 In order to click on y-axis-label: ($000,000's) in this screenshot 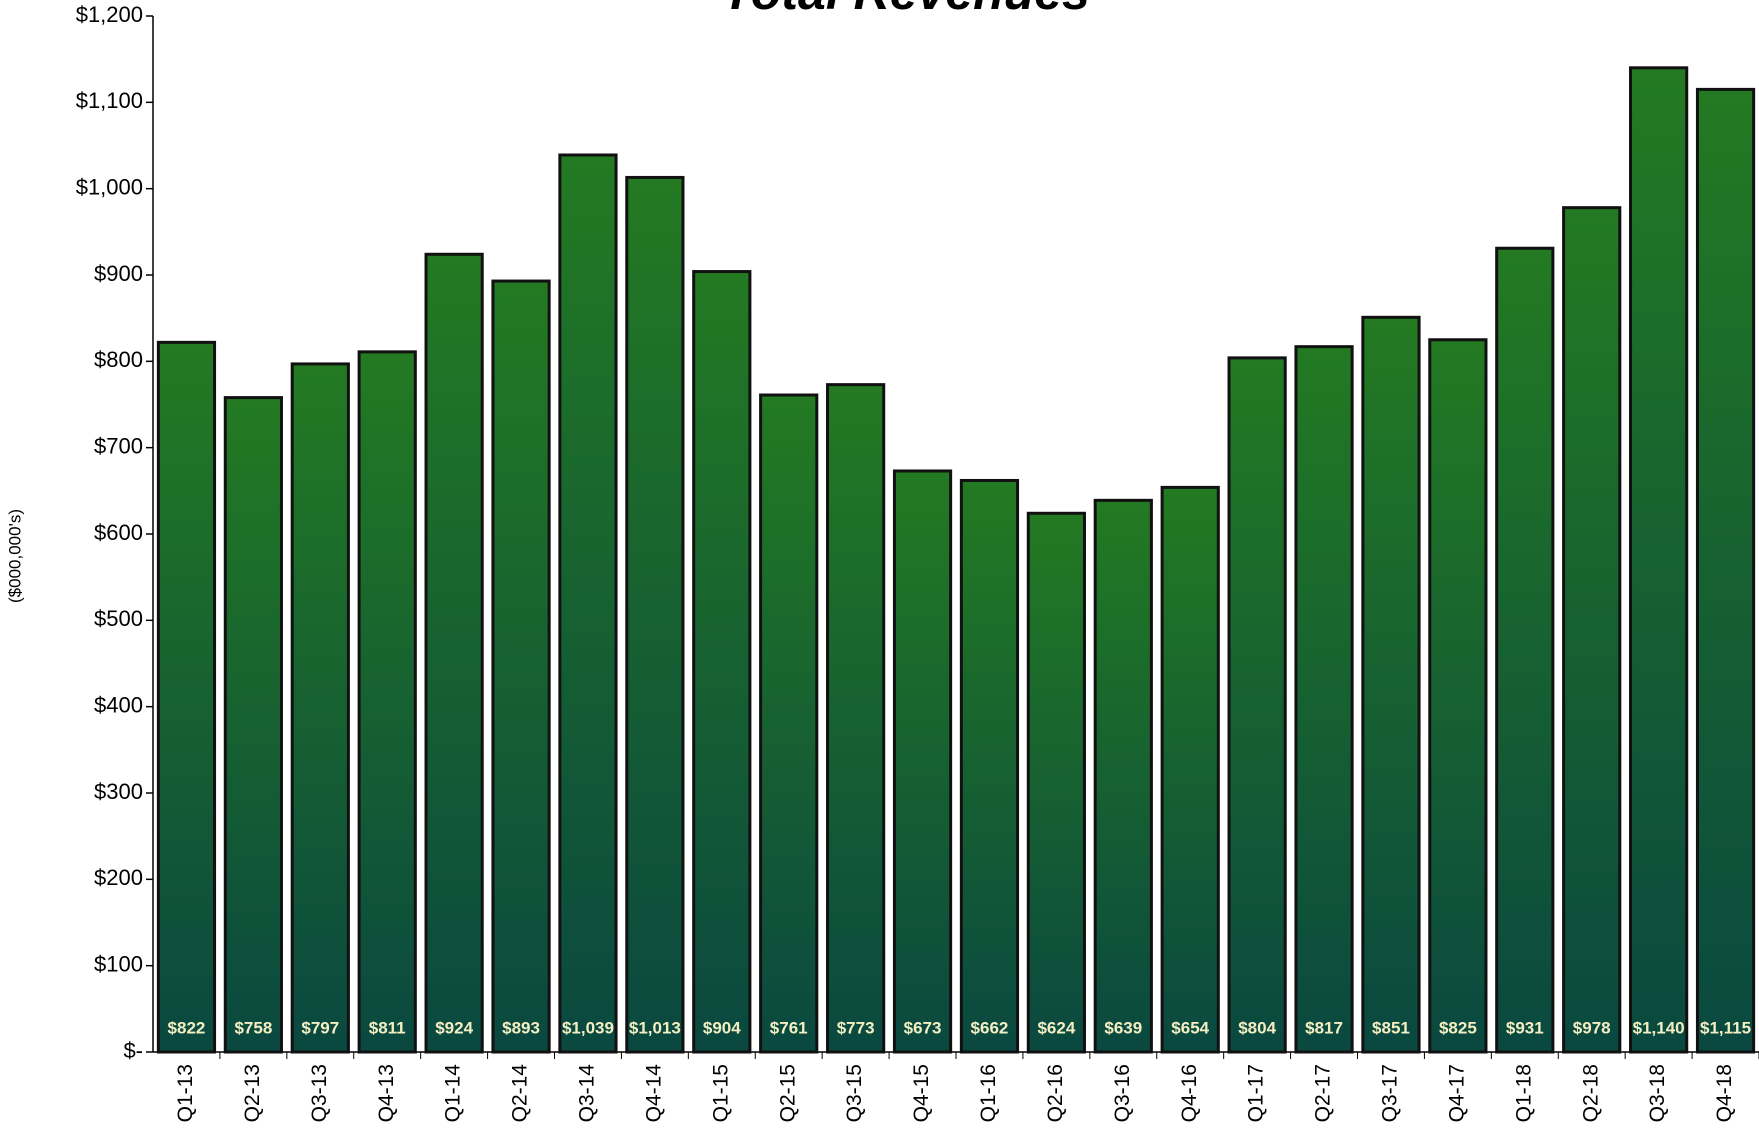, I will do `click(14, 556)`.